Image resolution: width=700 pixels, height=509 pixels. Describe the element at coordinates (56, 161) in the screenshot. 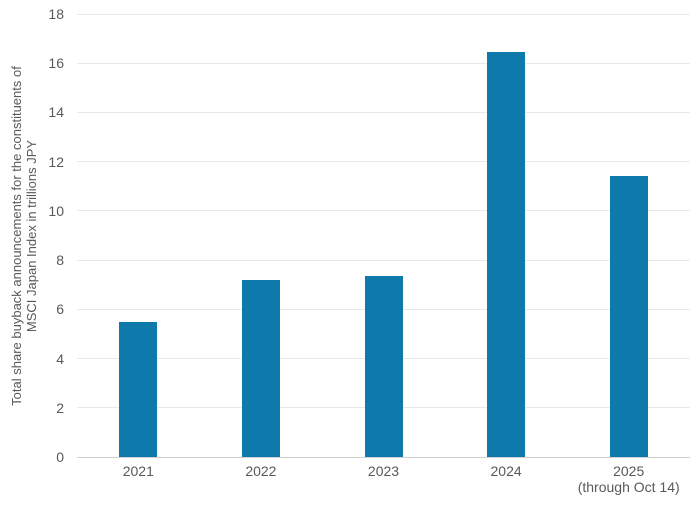

I see `y-tick-label-12: 12` at that location.